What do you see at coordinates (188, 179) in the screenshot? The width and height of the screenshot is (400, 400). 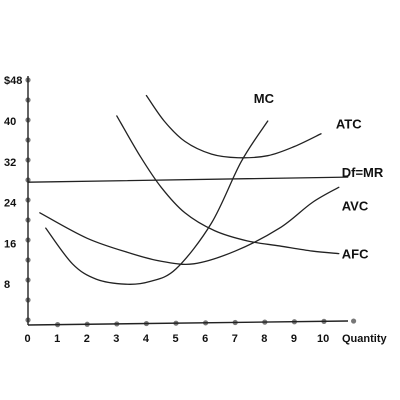 I see `df-mr-curve` at bounding box center [188, 179].